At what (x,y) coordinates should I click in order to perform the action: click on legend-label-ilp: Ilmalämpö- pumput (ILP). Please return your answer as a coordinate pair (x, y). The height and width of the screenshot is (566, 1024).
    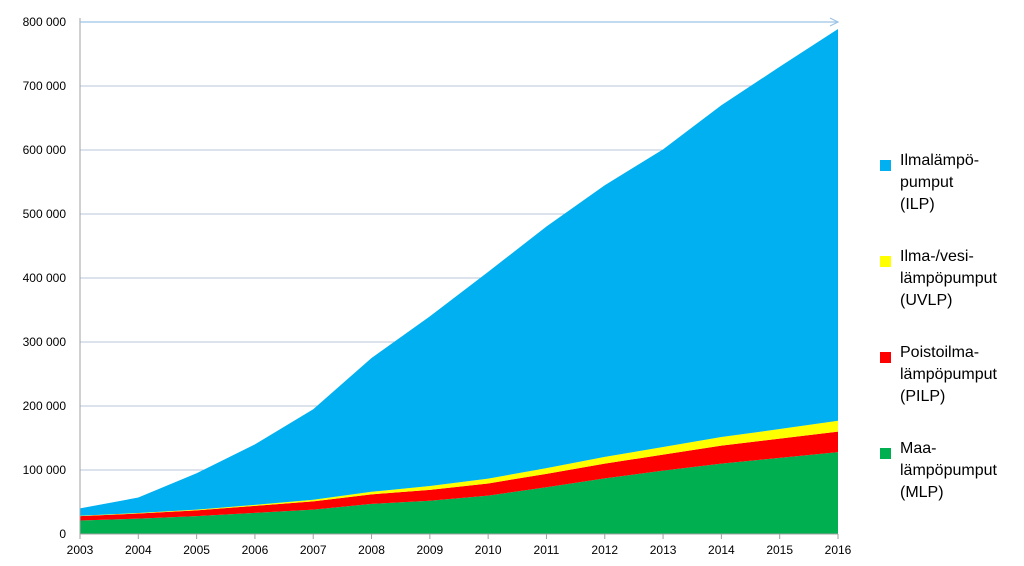
    Looking at the image, I should click on (940, 182).